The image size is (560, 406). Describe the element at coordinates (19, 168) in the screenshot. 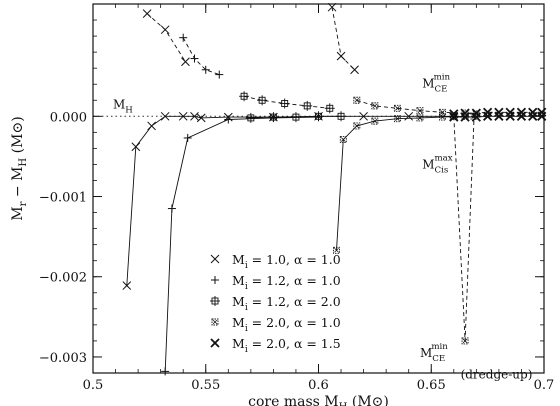

I see `y-axis-label: Mr − MH (M⊙)` at that location.